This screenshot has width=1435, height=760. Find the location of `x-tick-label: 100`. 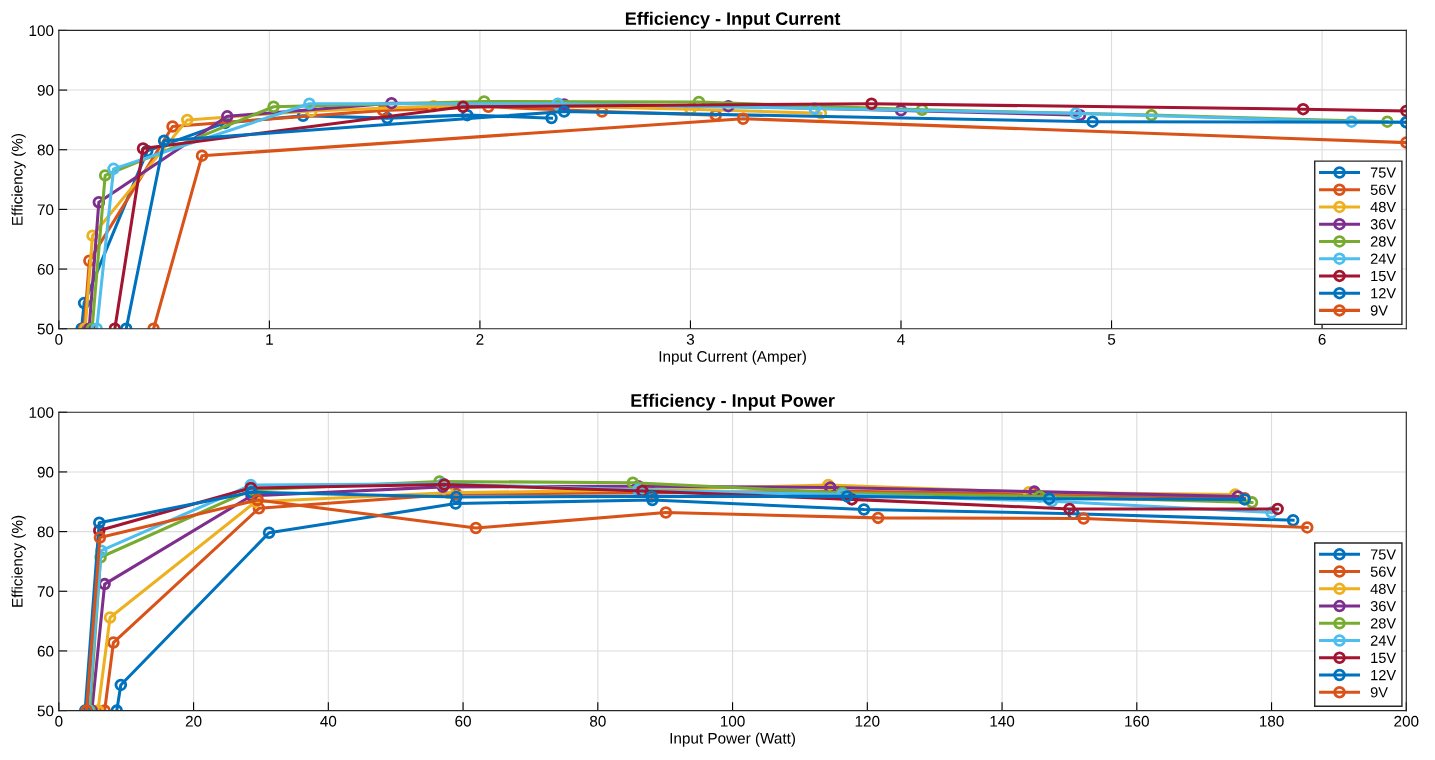

x-tick-label: 100 is located at coordinates (732, 721).